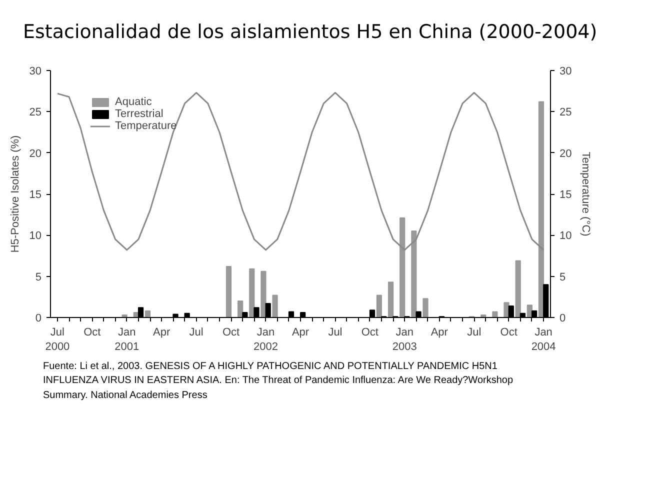 The image size is (650, 490). Describe the element at coordinates (566, 195) in the screenshot. I see `y2-tick-label: 15` at that location.